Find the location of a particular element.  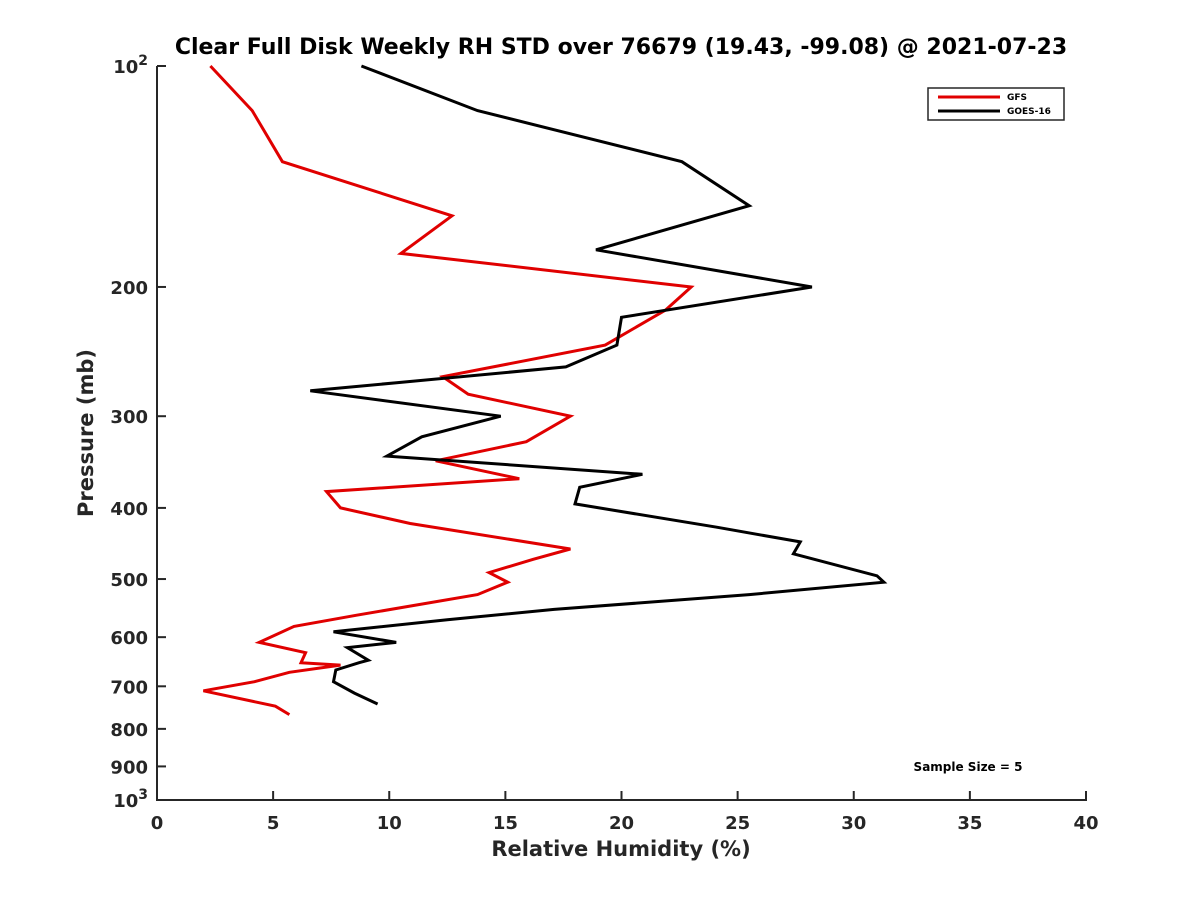

x-tick-label: 25 is located at coordinates (737, 823).